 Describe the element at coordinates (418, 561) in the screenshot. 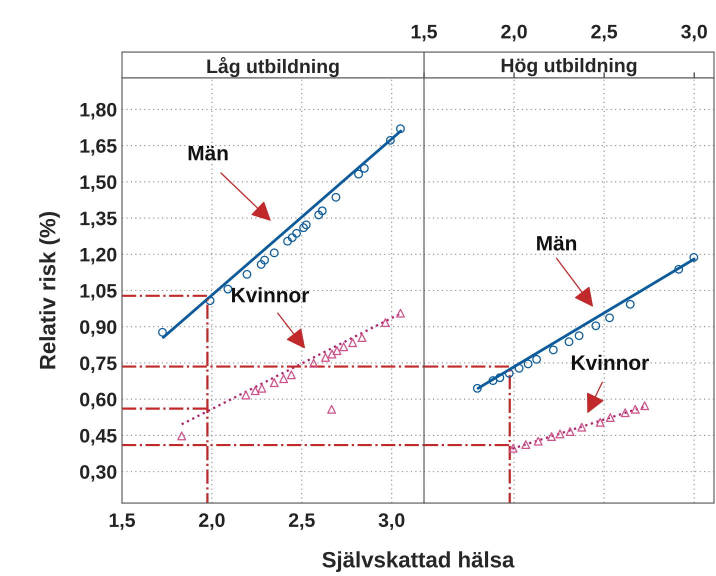

I see `x-axis-title: Självskattad hälsa` at that location.